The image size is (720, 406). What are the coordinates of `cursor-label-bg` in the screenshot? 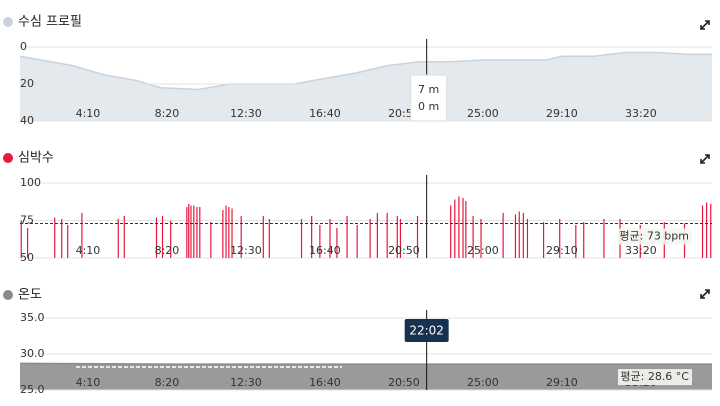 It's located at (426, 330).